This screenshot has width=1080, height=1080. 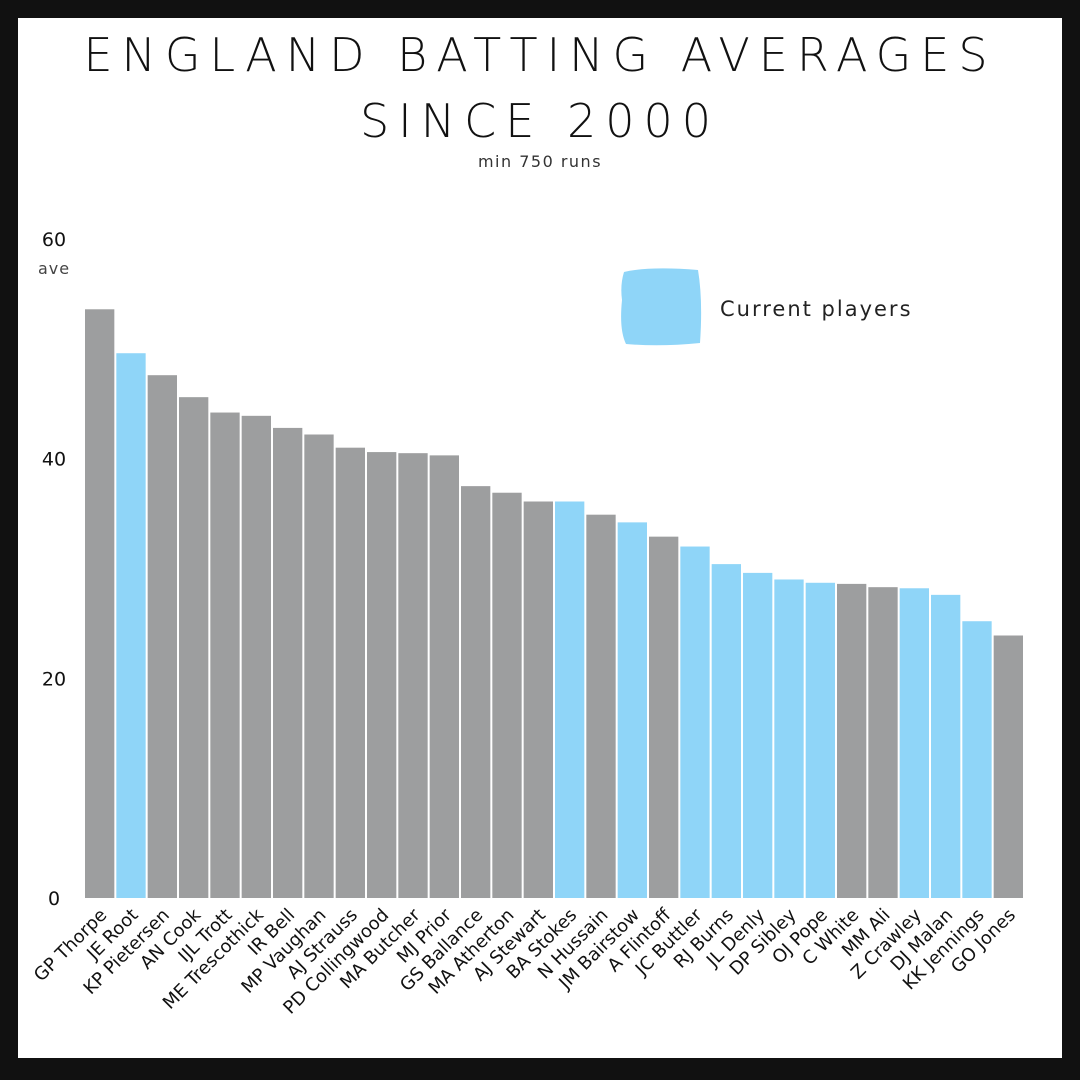 What do you see at coordinates (820, 740) in the screenshot?
I see `bar-oj-pope` at bounding box center [820, 740].